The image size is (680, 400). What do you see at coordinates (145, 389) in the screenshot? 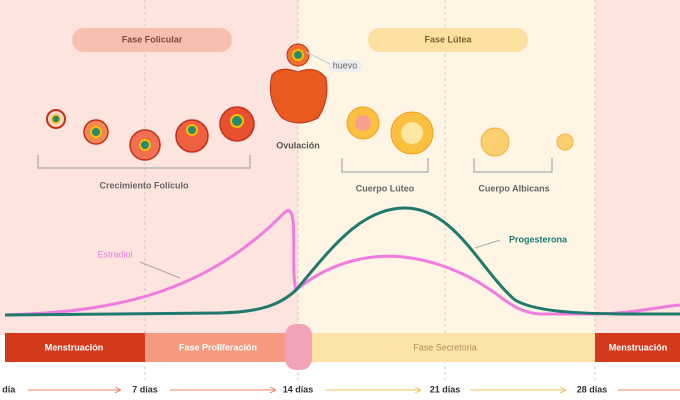
I see `day-label: 7 días` at bounding box center [145, 389].